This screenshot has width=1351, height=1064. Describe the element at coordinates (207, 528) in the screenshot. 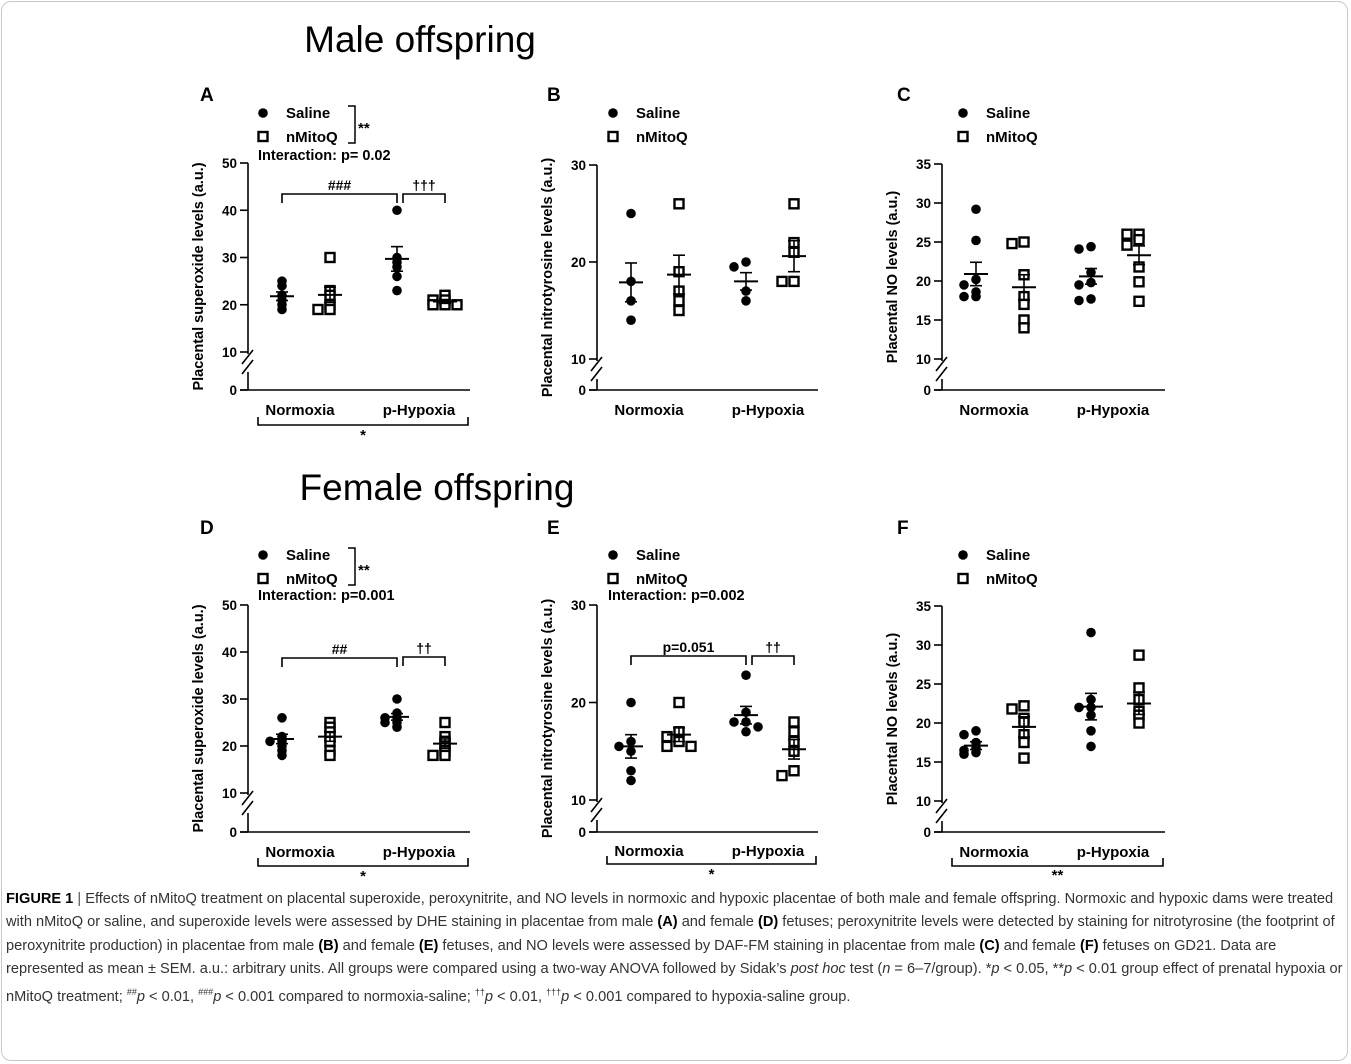

I see `panel-letter: D` at that location.